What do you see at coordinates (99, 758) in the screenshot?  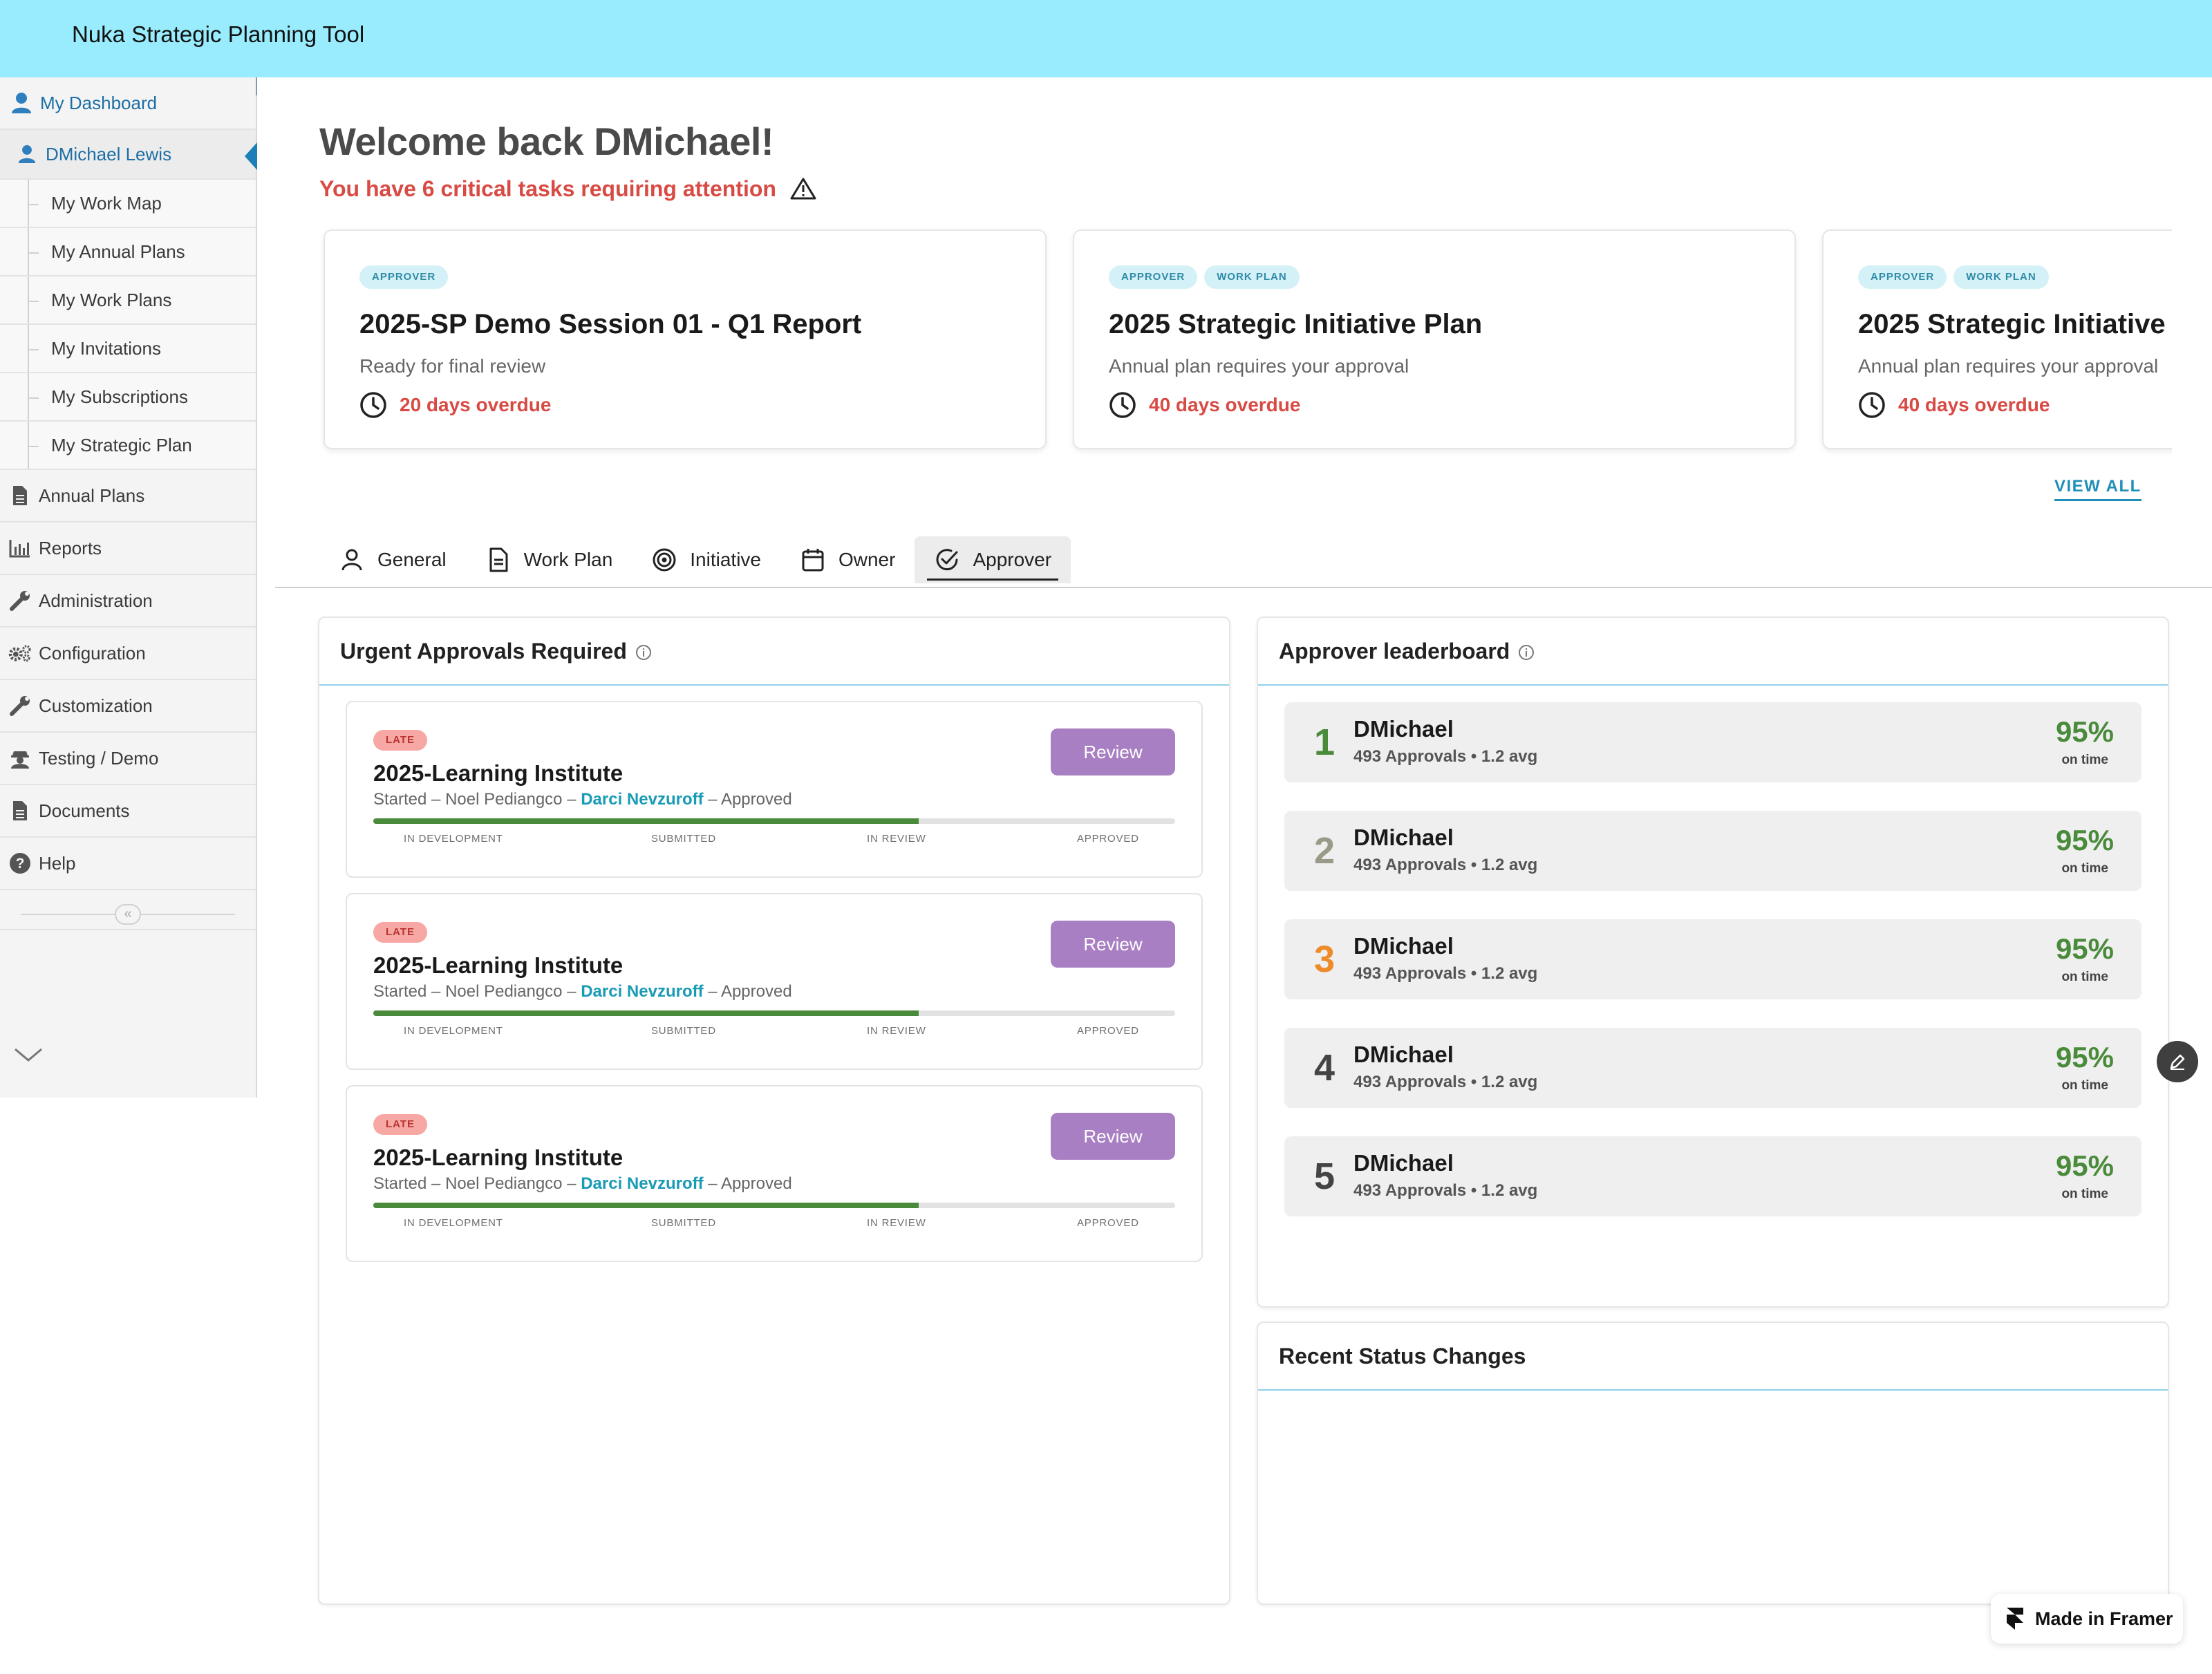 I see `sidebar-item-label: Testing / Demo` at bounding box center [99, 758].